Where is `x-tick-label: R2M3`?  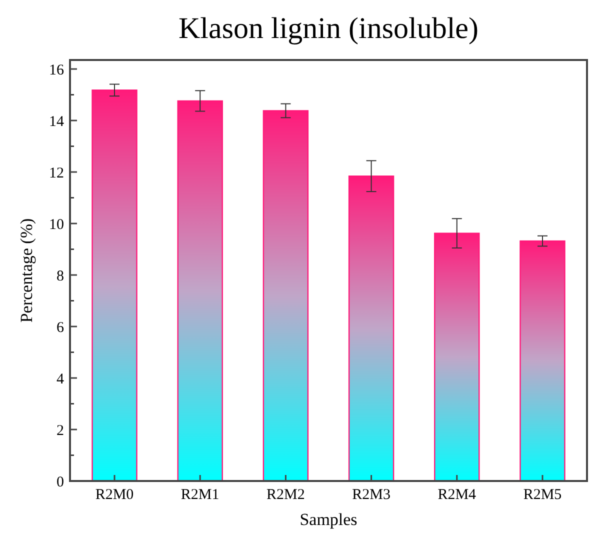 x-tick-label: R2M3 is located at coordinates (371, 495).